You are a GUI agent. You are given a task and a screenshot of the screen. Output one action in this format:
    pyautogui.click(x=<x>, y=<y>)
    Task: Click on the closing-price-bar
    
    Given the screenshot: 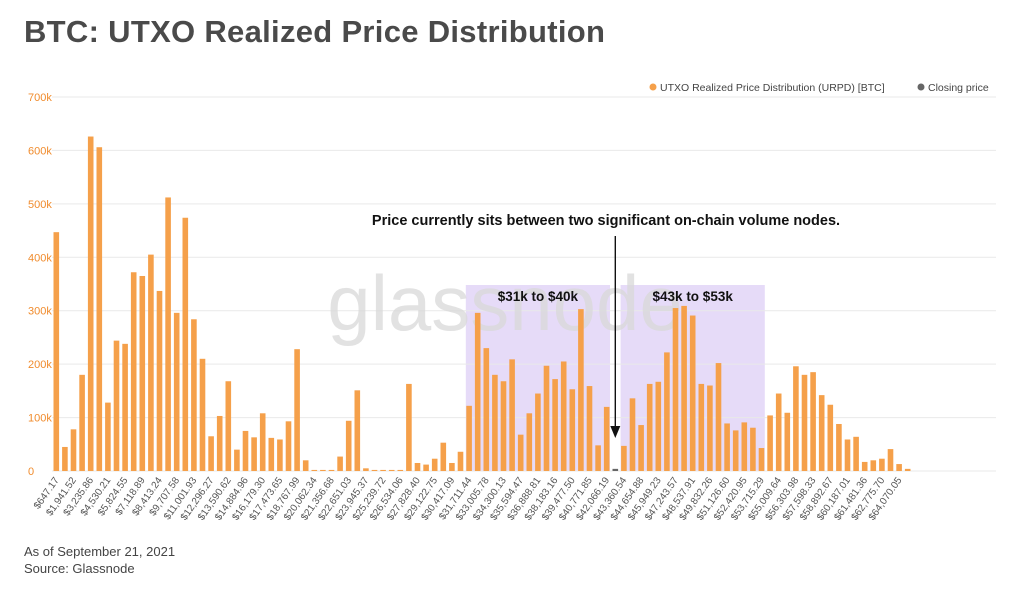 What is the action you would take?
    pyautogui.click(x=615, y=469)
    